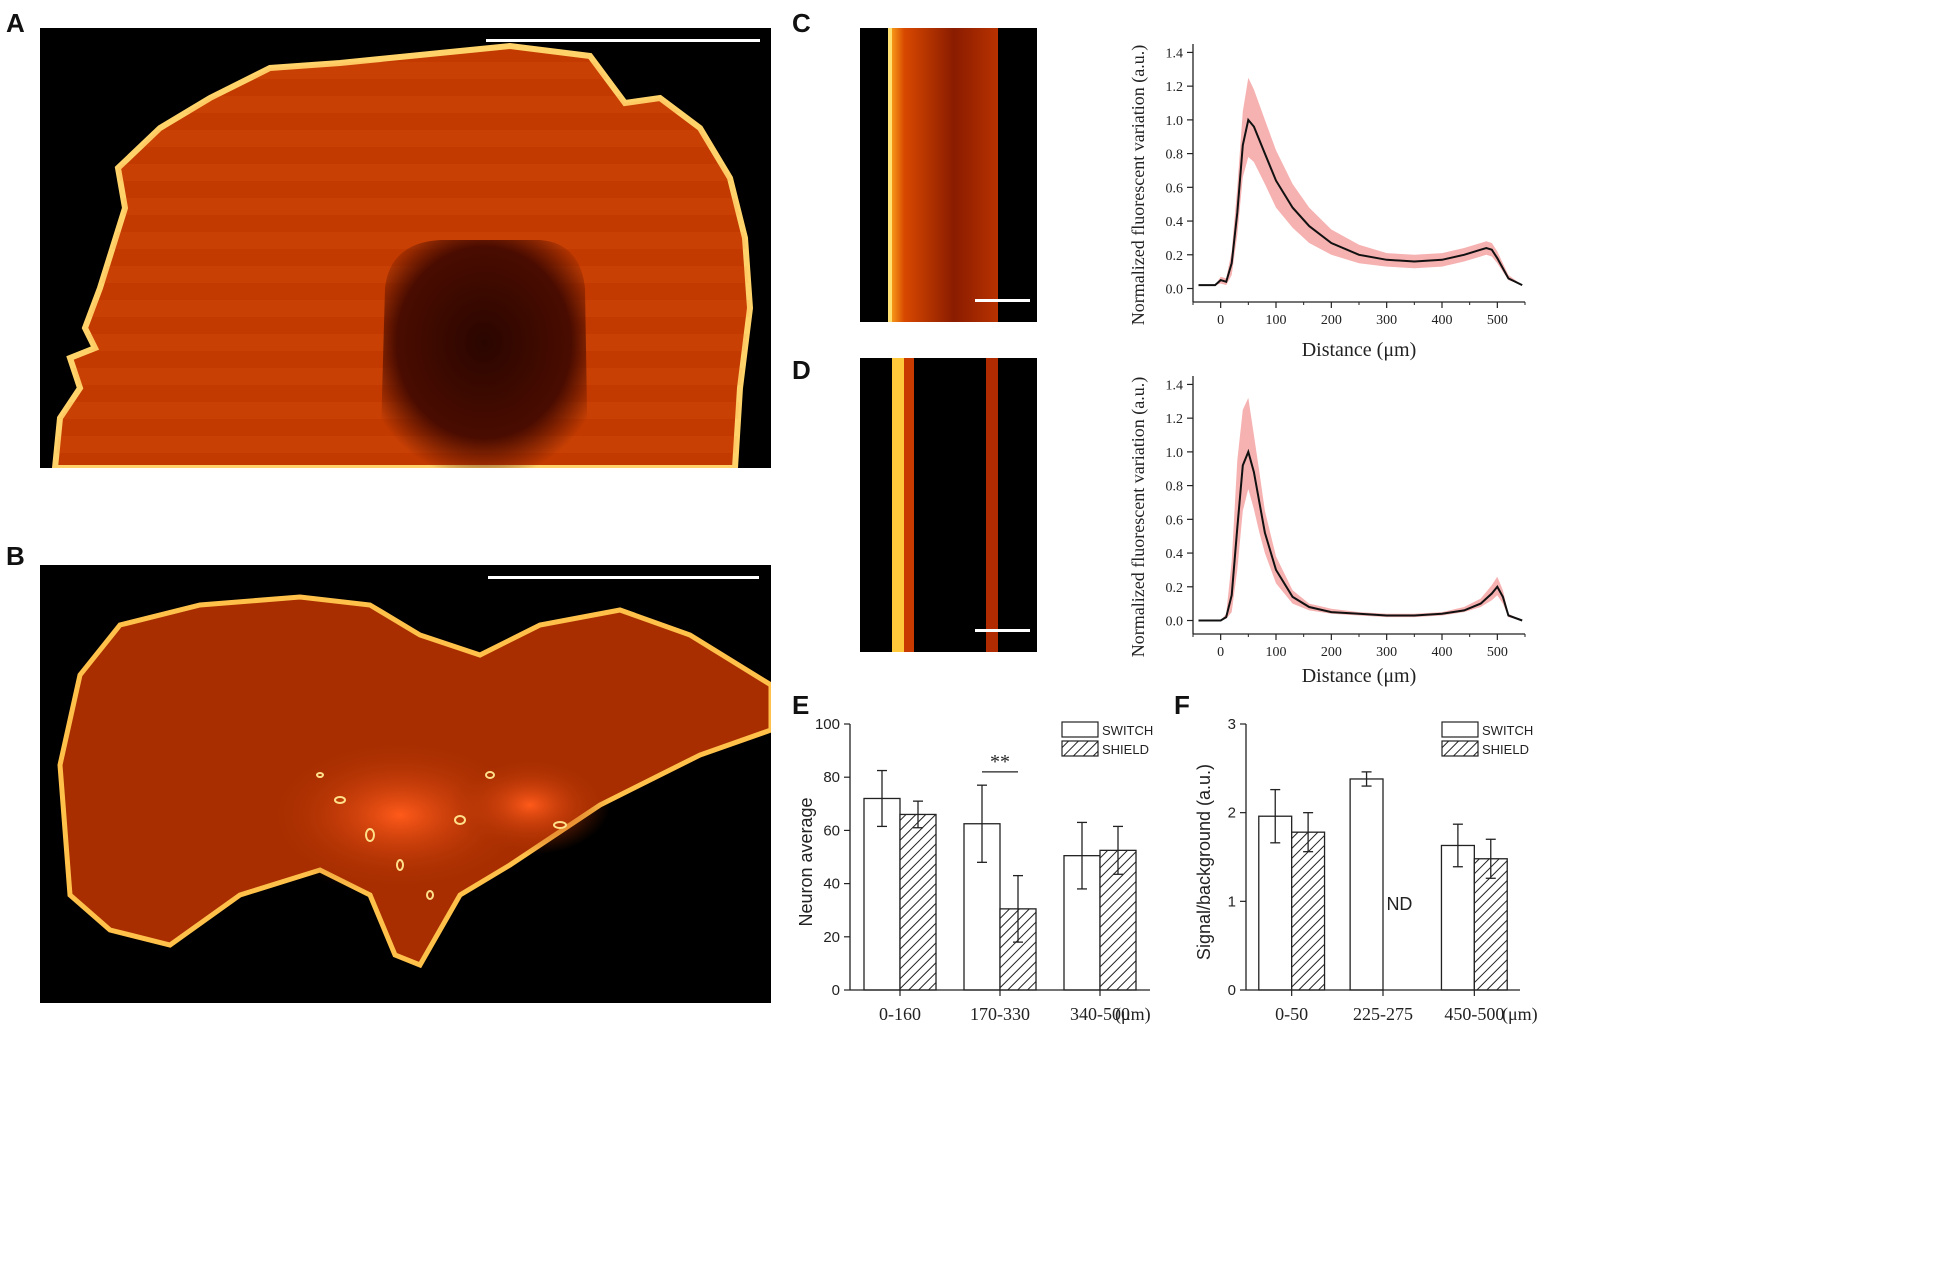 The image size is (1955, 1278). Describe the element at coordinates (1125, 749) in the screenshot. I see `chart-e-legend-label: SHIELD` at that location.